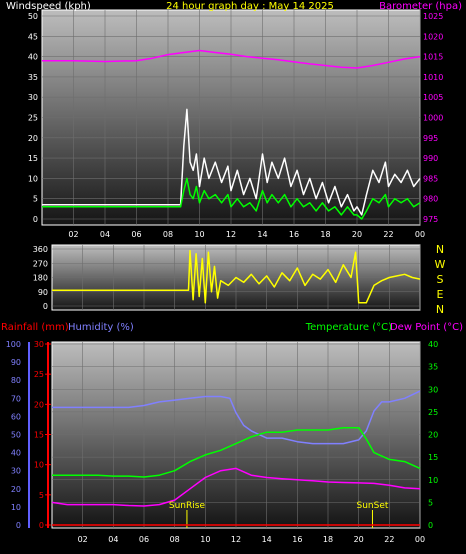  I want to click on panel-1-right-tick: 1005, so click(433, 97).